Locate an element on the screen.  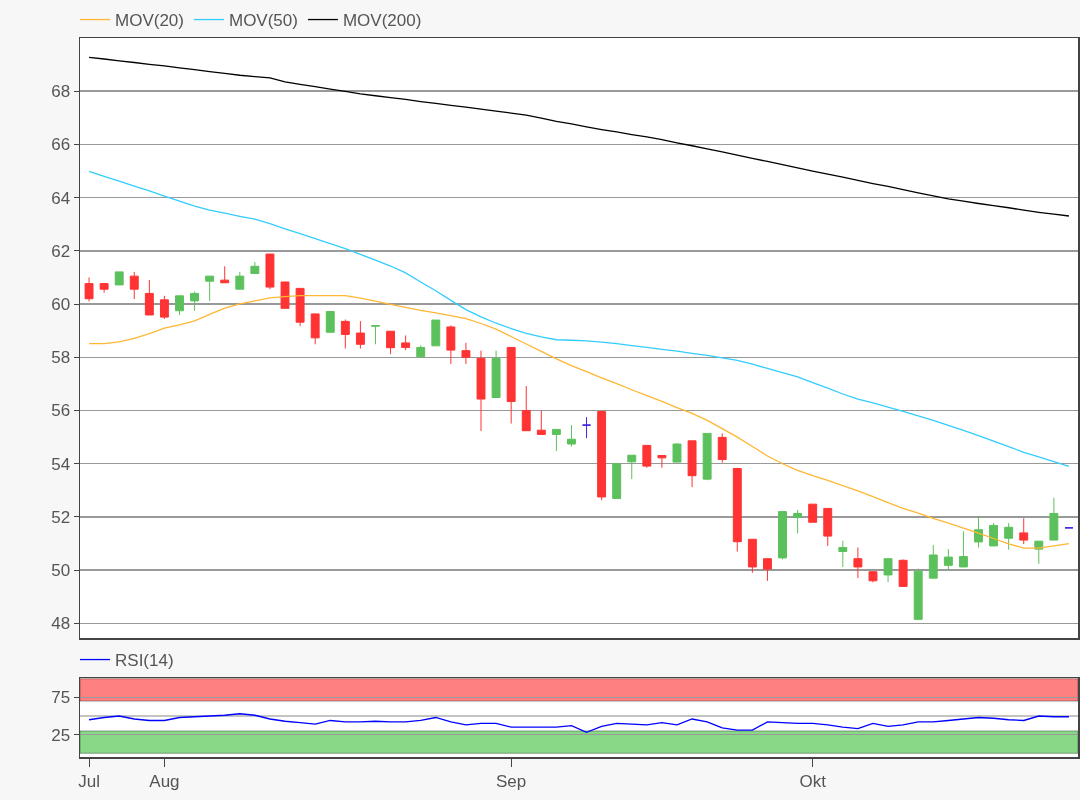
y-tick-label: 58 is located at coordinates (61, 358).